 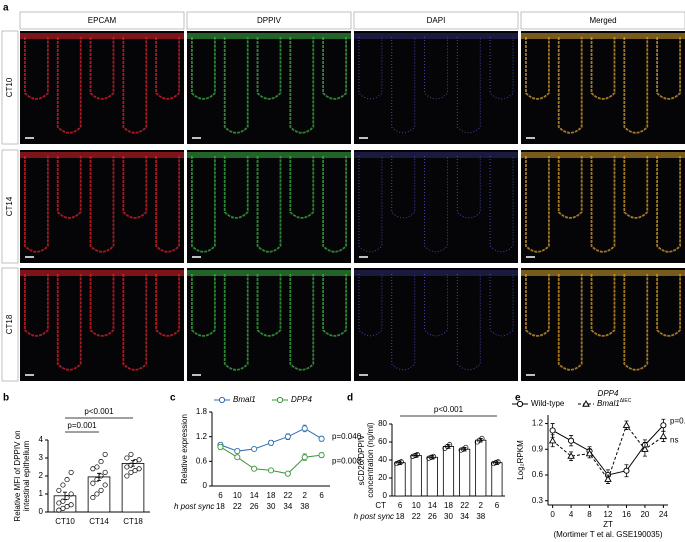 What do you see at coordinates (602, 20) in the screenshot?
I see `column-header-box` at bounding box center [602, 20].